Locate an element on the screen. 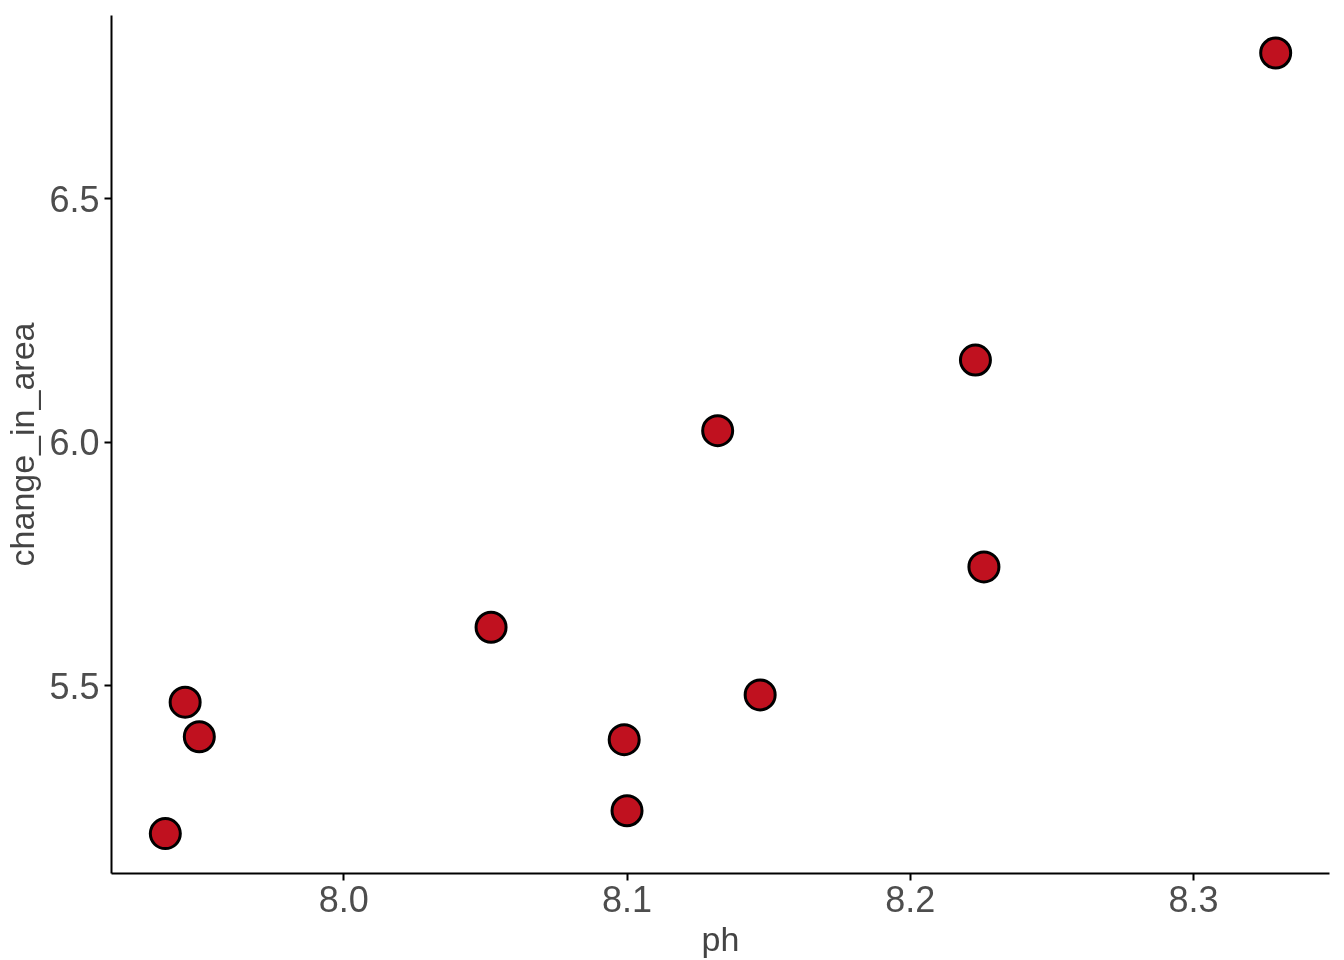 The image size is (1344, 960). x-axis-title: ph is located at coordinates (720, 938).